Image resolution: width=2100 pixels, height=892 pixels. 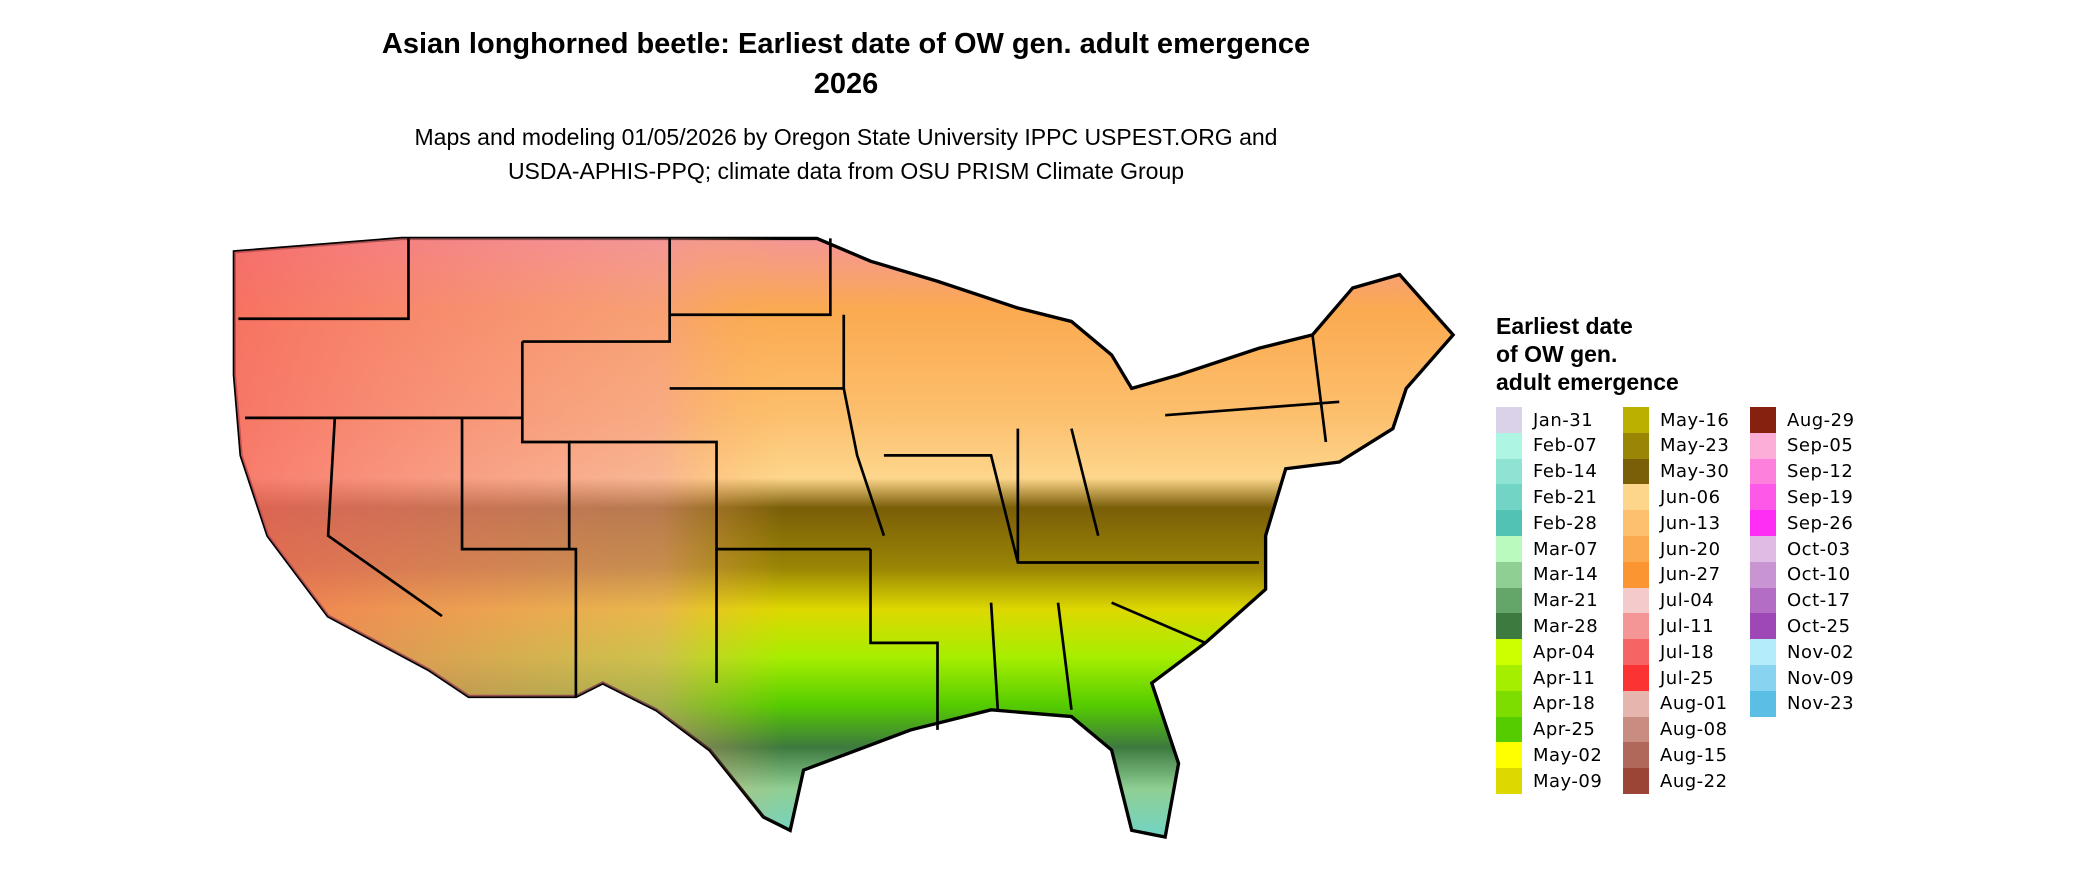 I want to click on legend-label: Oct-25, so click(x=1819, y=626).